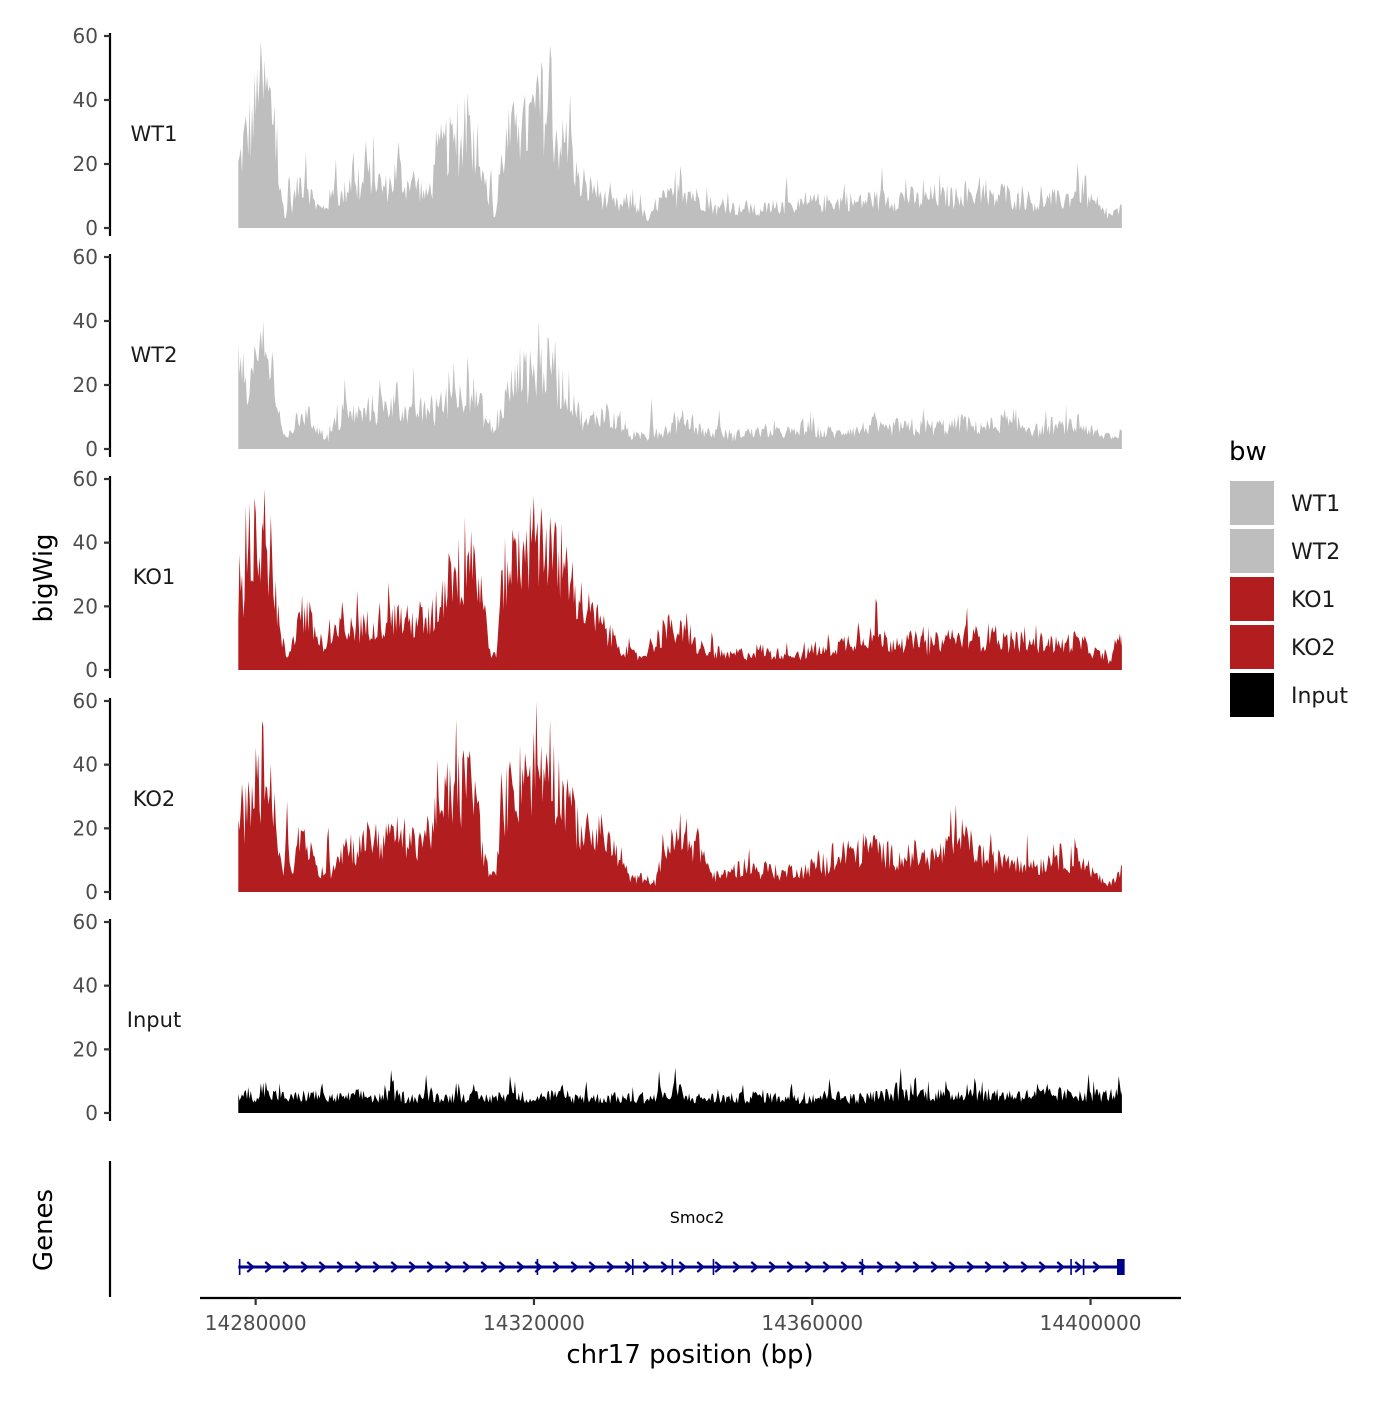 The width and height of the screenshot is (1400, 1404). I want to click on coverage-area-ko2, so click(680, 796).